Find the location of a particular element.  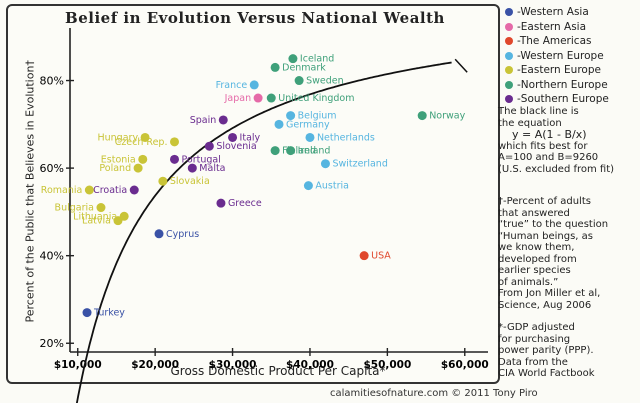

x-tick-label: $20,000 is located at coordinates (155, 365).